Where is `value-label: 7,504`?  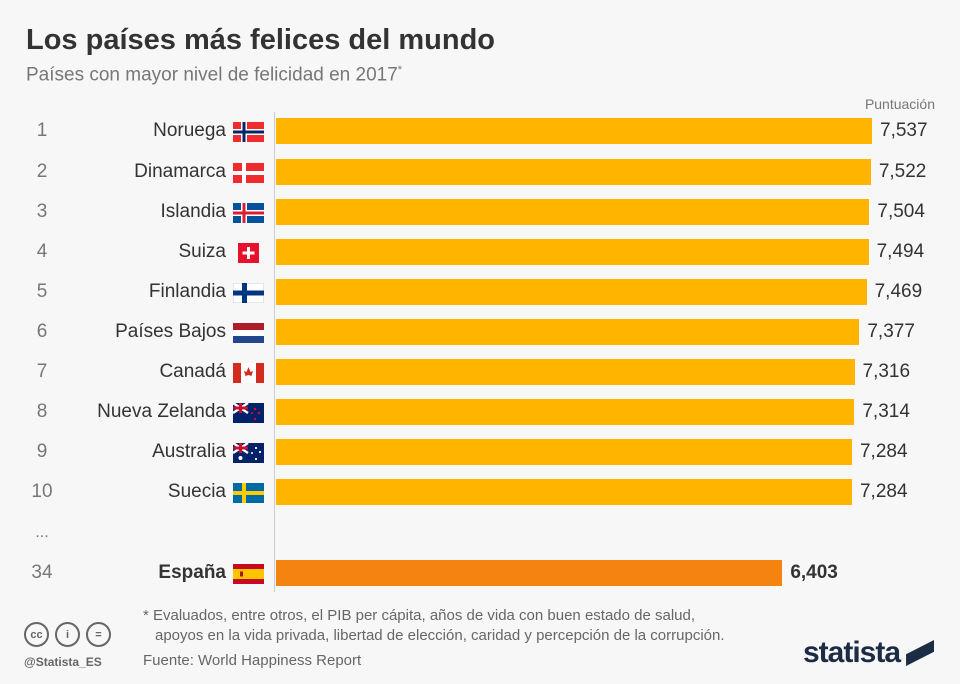 value-label: 7,504 is located at coordinates (901, 211).